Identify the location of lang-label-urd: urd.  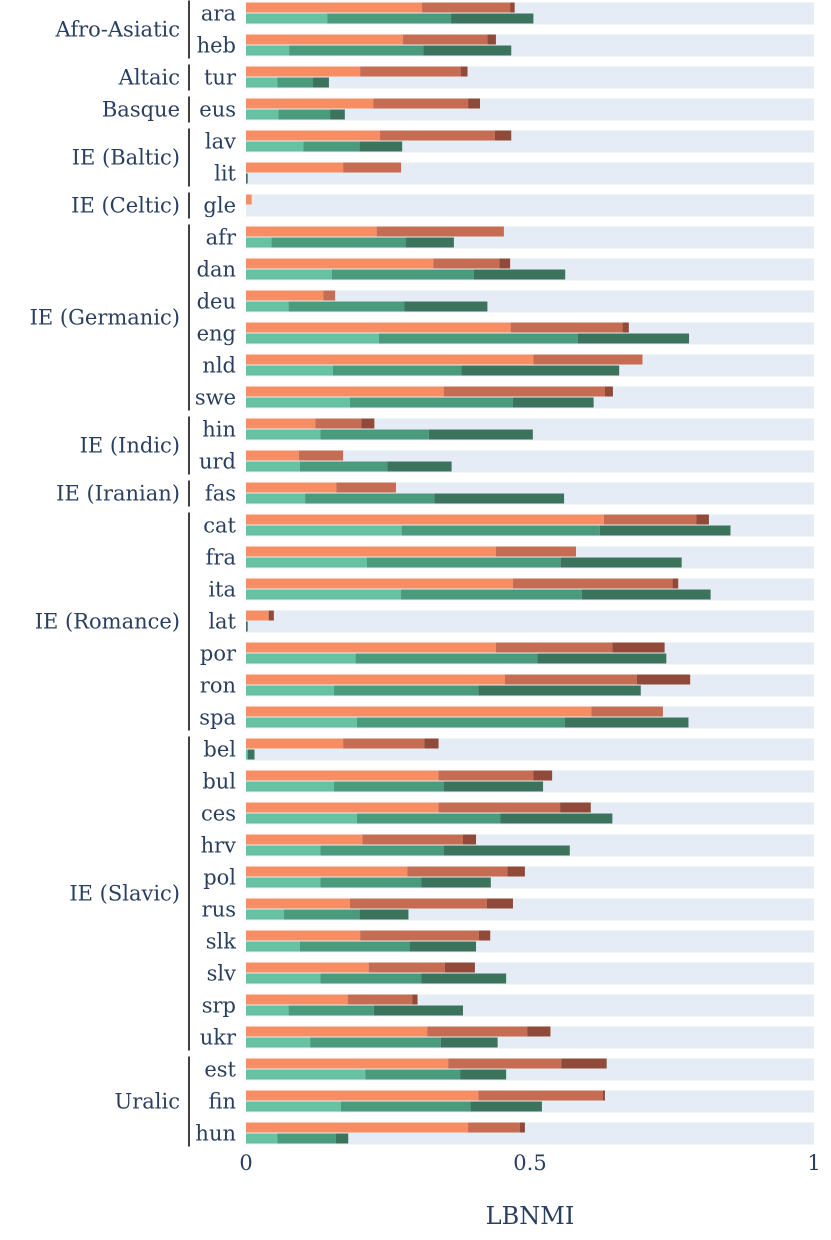
(217, 462).